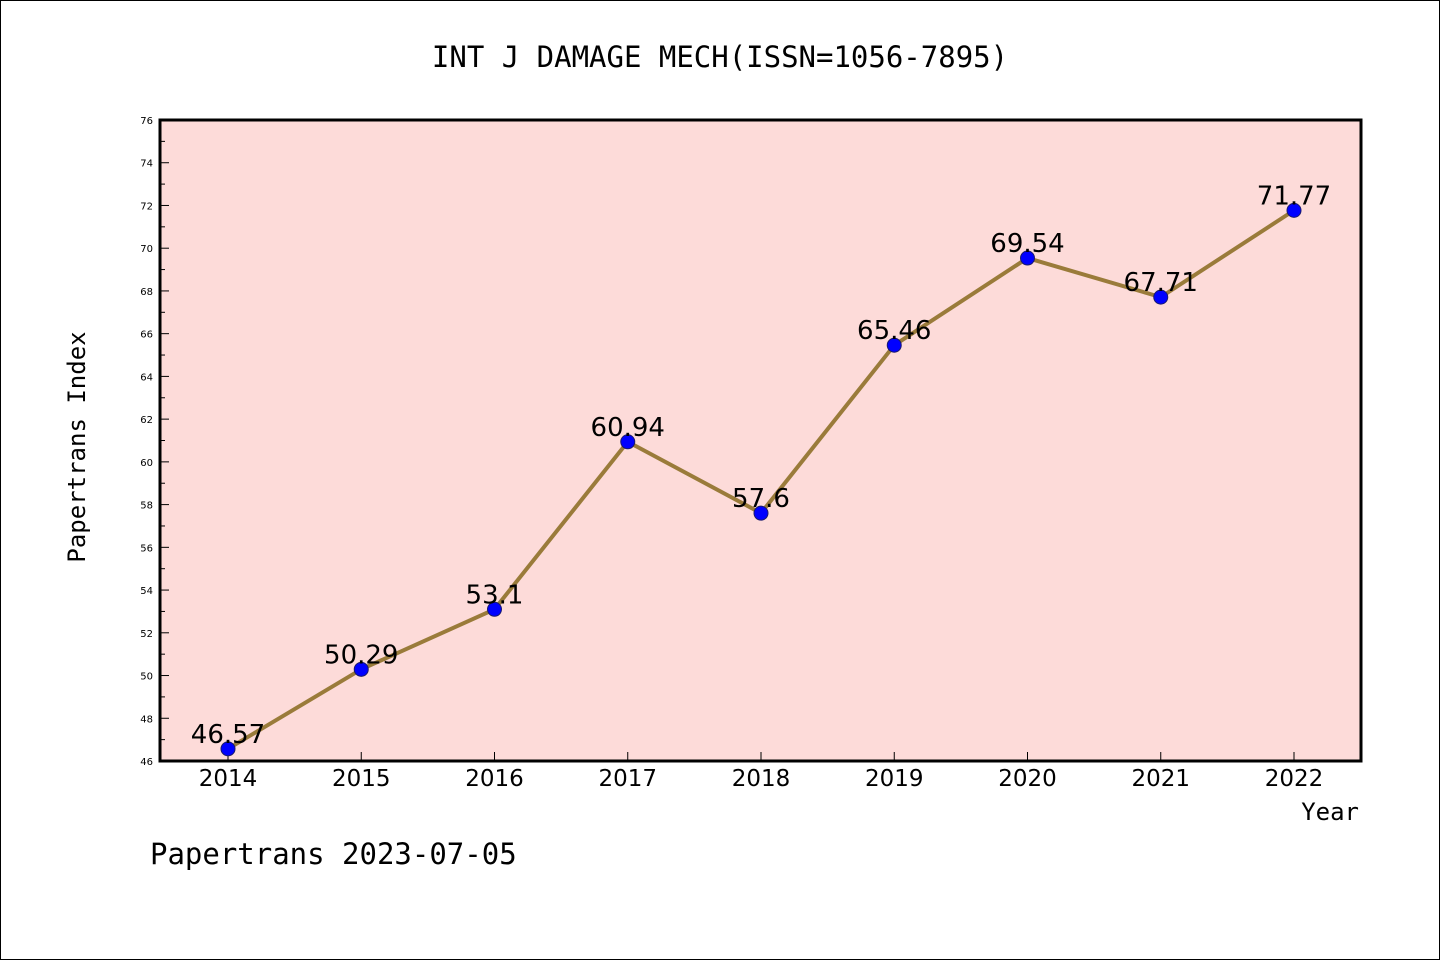  I want to click on data-label: 53.1, so click(495, 595).